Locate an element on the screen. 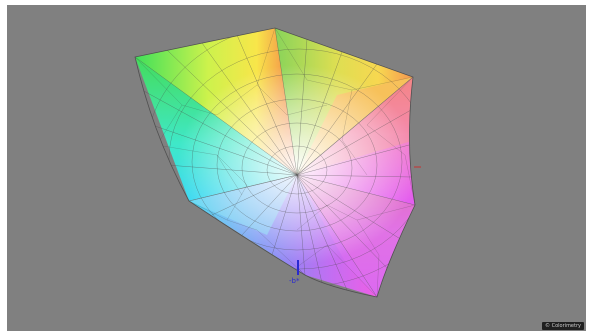  b-axis-label: -b* is located at coordinates (294, 281).